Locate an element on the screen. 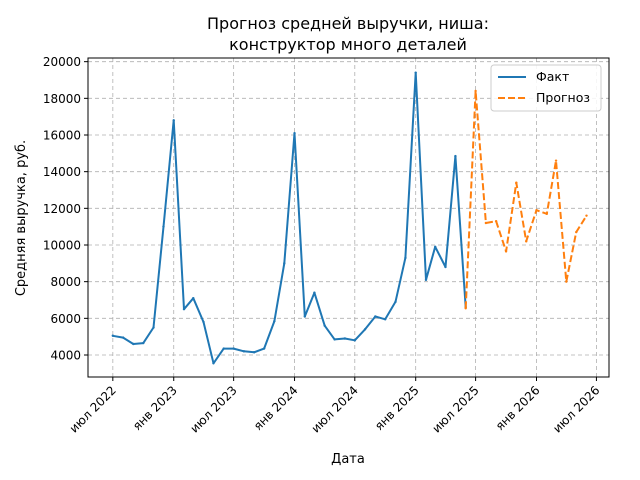 The height and width of the screenshot is (480, 640). y-tick-label: 8000 is located at coordinates (65, 282).